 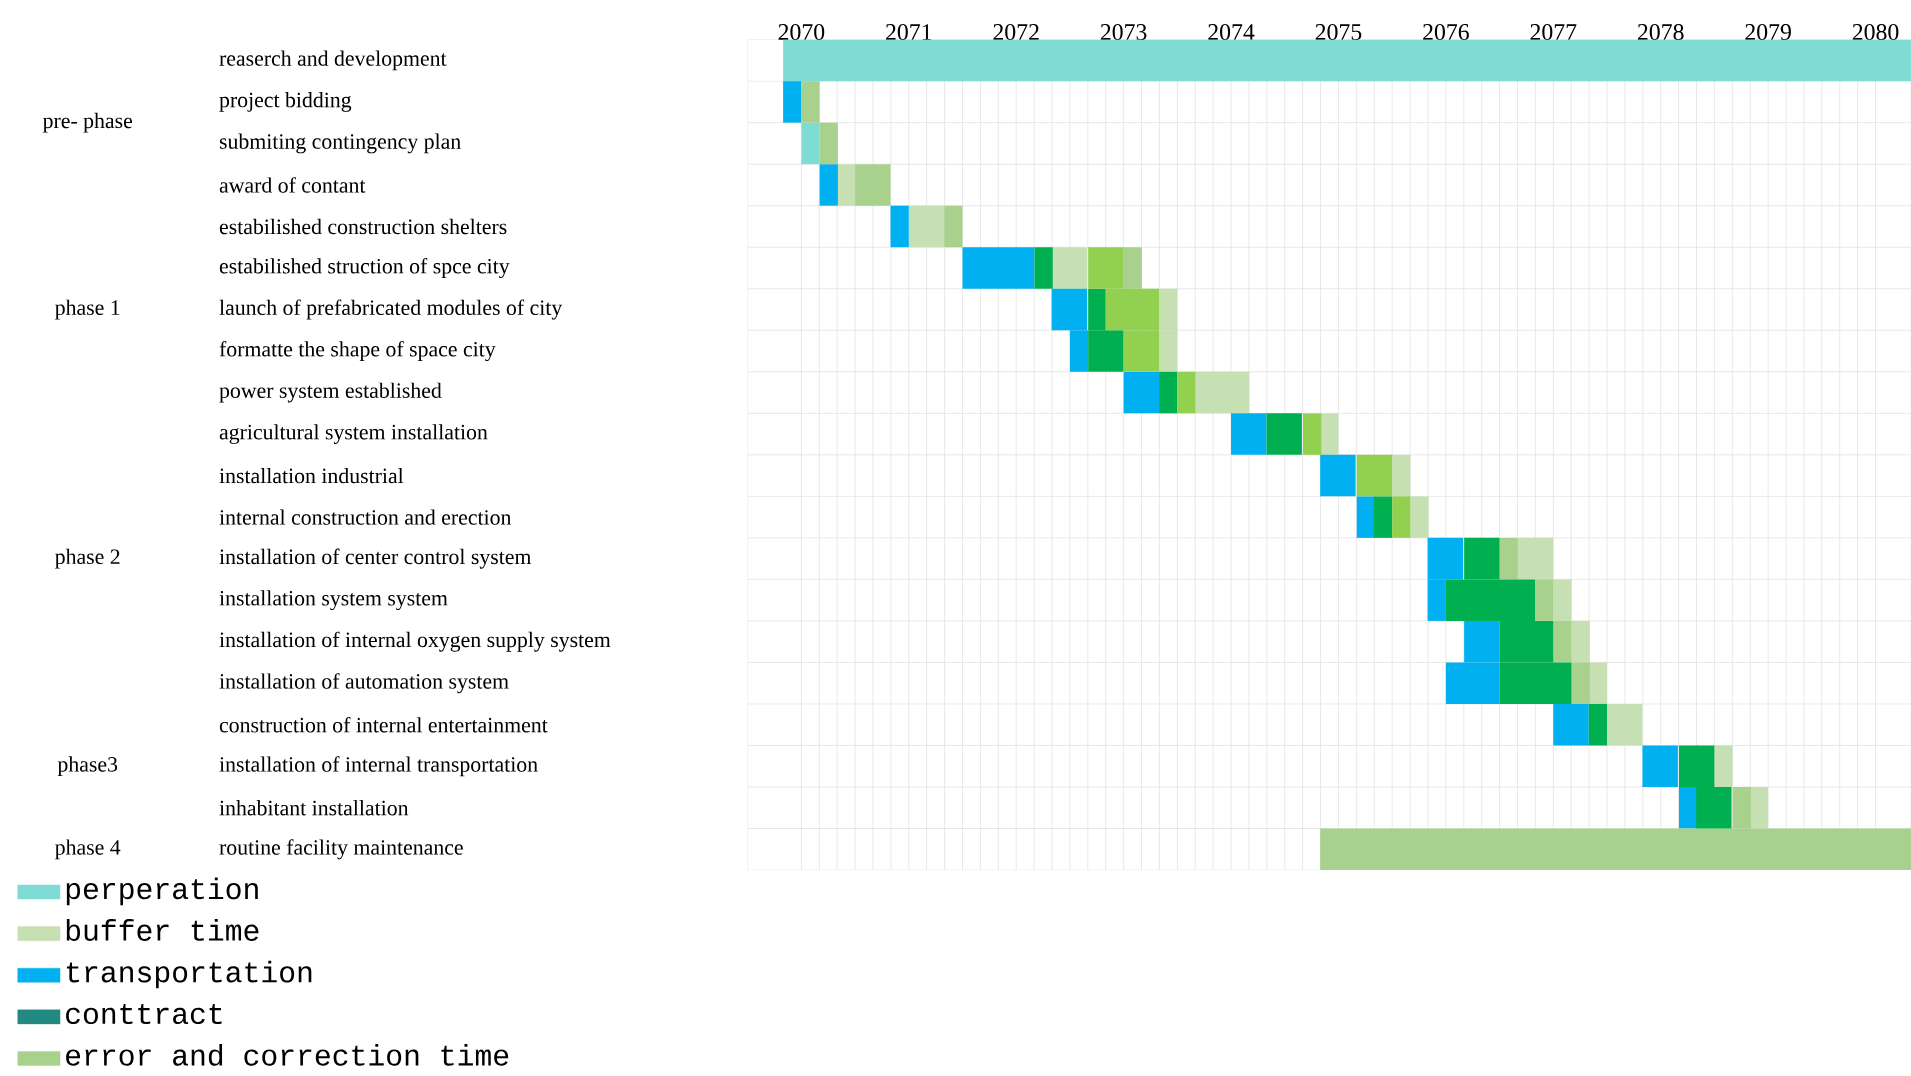 I want to click on x-tick-label: 2071, so click(x=909, y=32).